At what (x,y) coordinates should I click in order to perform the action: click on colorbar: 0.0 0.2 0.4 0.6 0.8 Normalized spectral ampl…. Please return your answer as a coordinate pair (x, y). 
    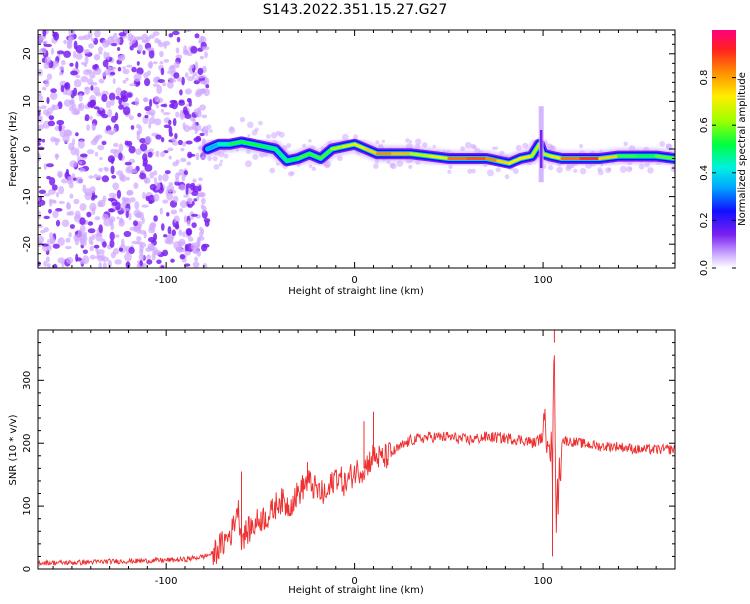
    Looking at the image, I should click on (723, 153).